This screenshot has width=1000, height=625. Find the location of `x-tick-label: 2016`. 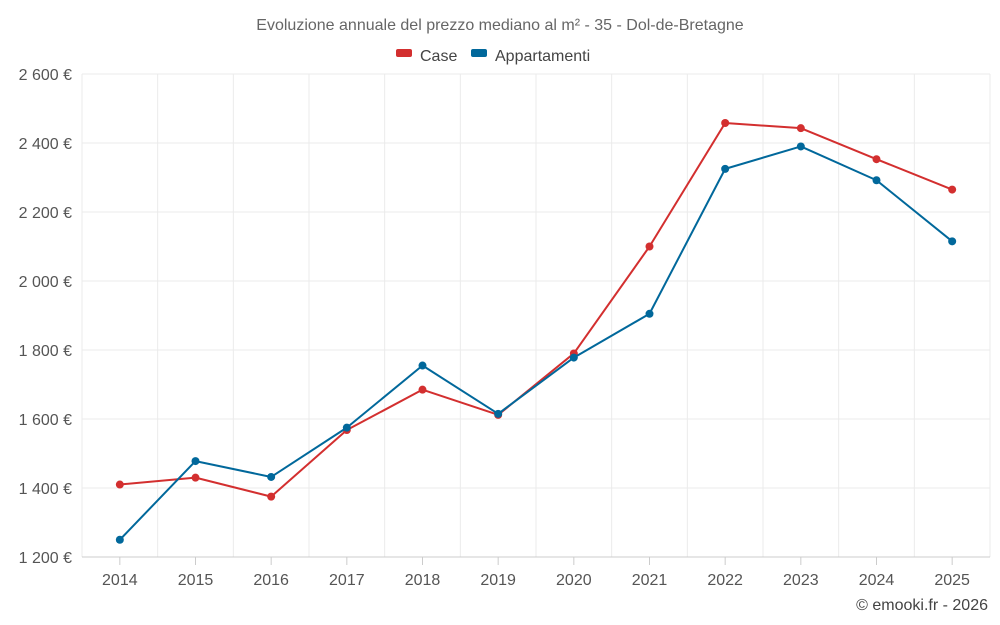

x-tick-label: 2016 is located at coordinates (271, 580).